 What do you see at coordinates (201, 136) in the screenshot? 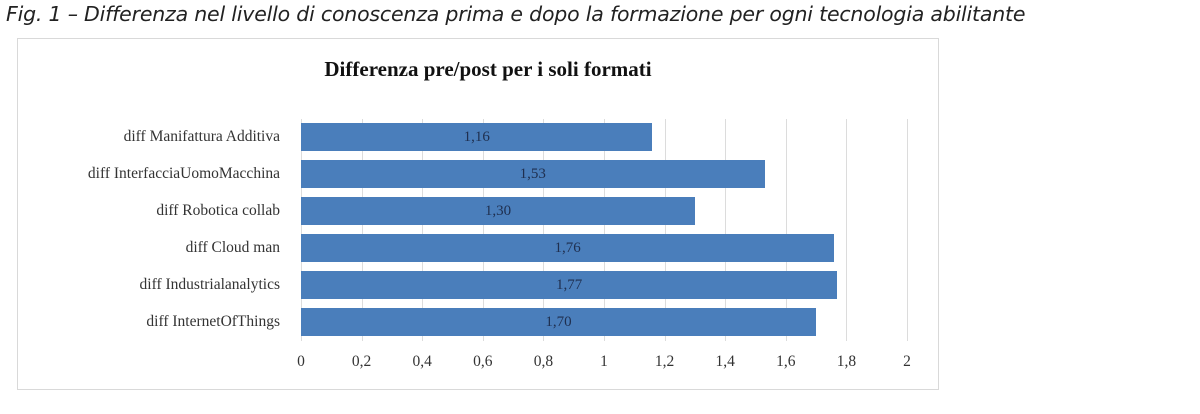
I see `category-label: diff Manifattura Additiva` at bounding box center [201, 136].